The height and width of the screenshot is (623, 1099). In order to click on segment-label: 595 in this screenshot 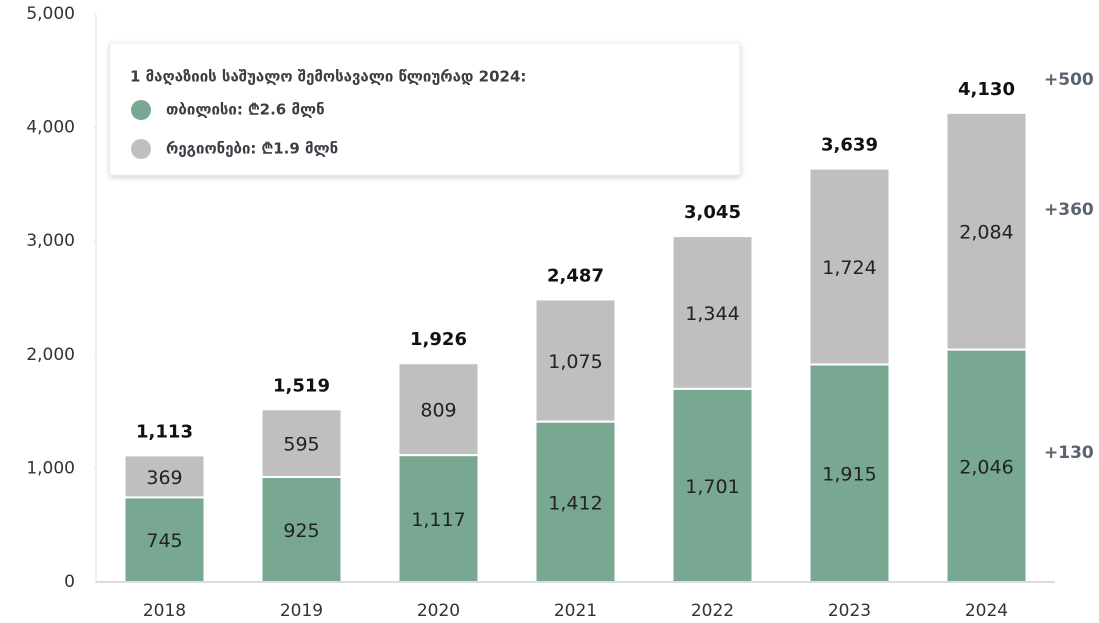, I will do `click(301, 445)`.